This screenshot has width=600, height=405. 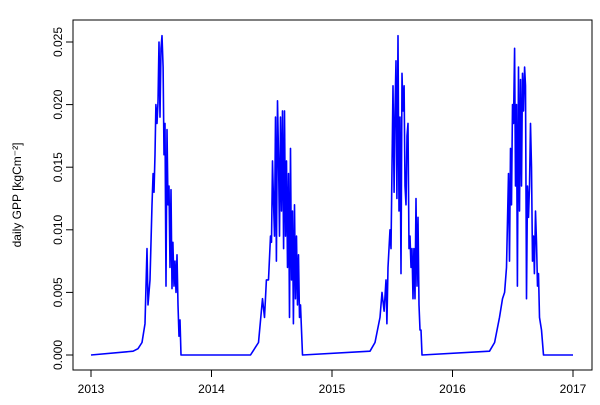 I want to click on x-tick-label: 2015, so click(x=332, y=389).